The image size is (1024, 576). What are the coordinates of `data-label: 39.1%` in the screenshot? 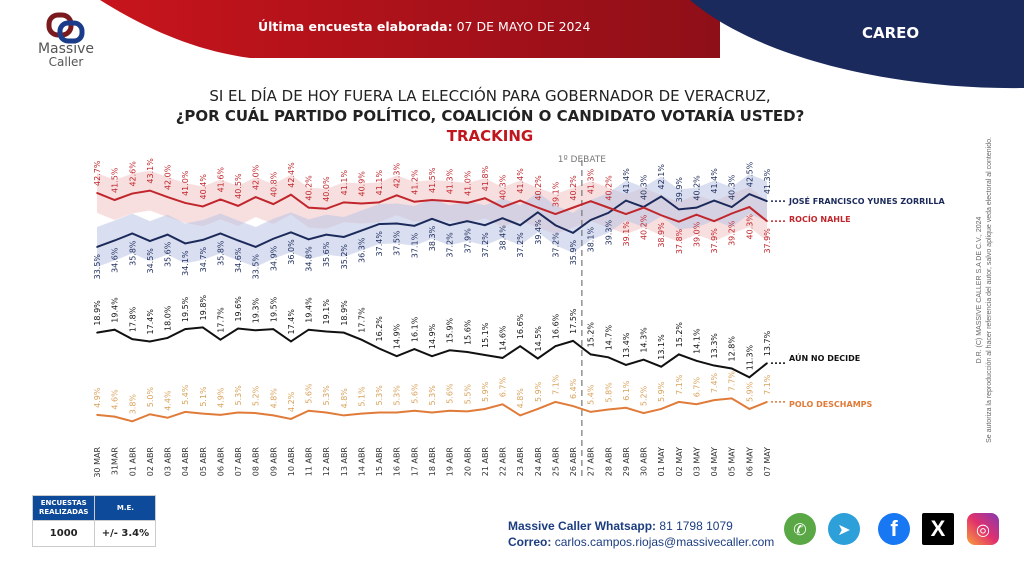 It's located at (555, 194).